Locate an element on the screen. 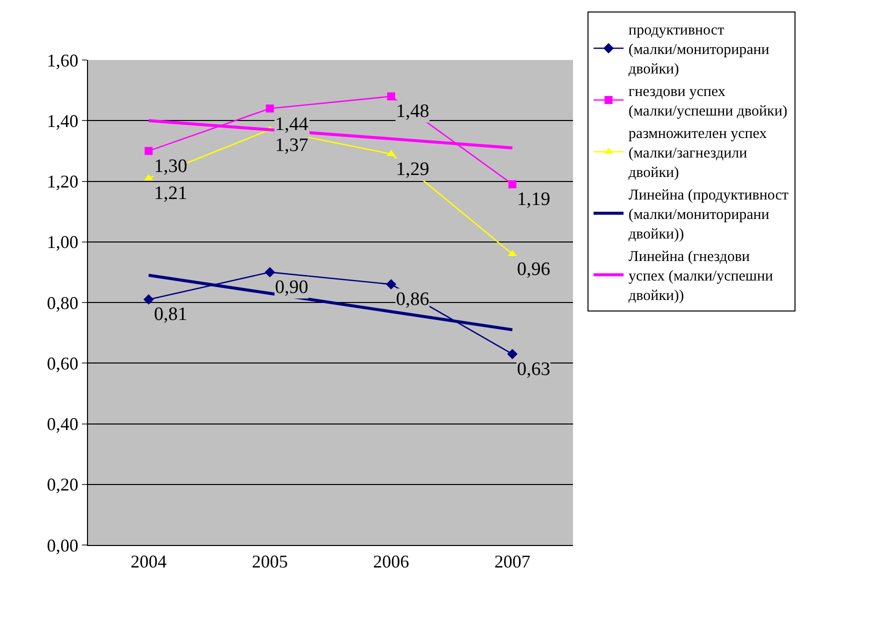 Image resolution: width=887 pixels, height=618 pixels. y-tick-label: 0,00 is located at coordinates (62, 545).